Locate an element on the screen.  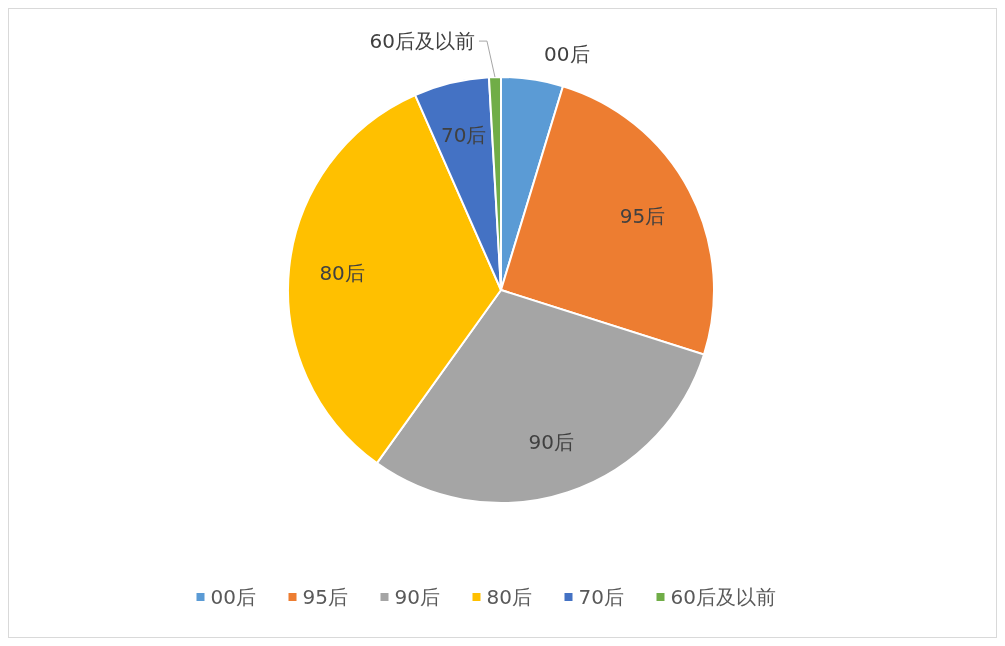
legend-label: 60后及以前 is located at coordinates (723, 597).